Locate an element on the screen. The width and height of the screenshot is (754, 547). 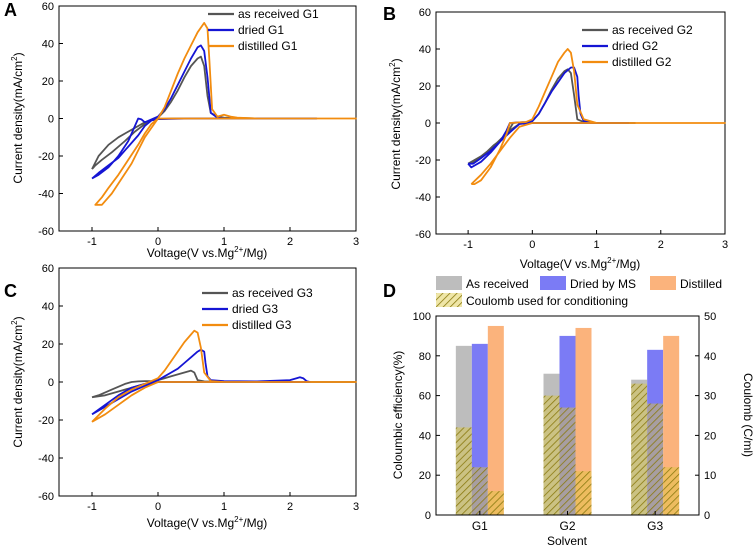
panel-letter-d: D is located at coordinates (389, 291).